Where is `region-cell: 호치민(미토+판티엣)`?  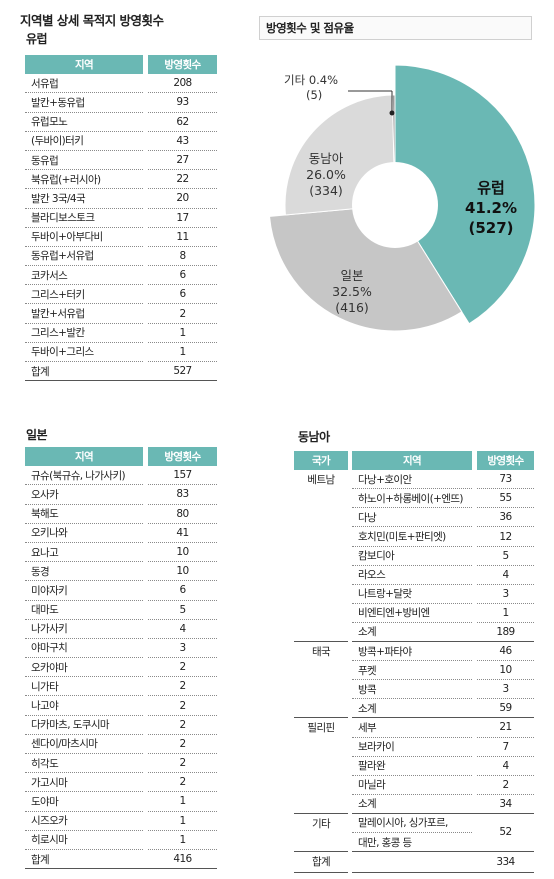 region-cell: 호치민(미토+판티엣) is located at coordinates (412, 536).